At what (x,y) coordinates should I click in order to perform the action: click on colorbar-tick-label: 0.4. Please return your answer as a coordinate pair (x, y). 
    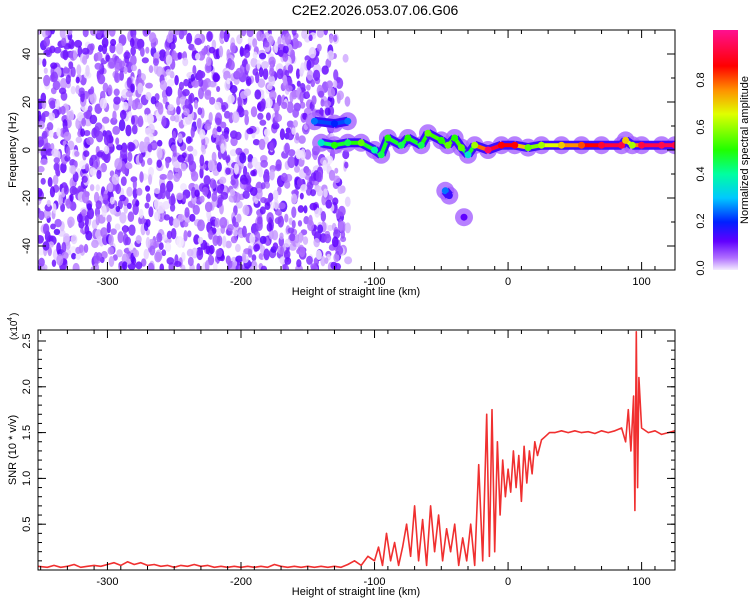
    Looking at the image, I should click on (701, 173).